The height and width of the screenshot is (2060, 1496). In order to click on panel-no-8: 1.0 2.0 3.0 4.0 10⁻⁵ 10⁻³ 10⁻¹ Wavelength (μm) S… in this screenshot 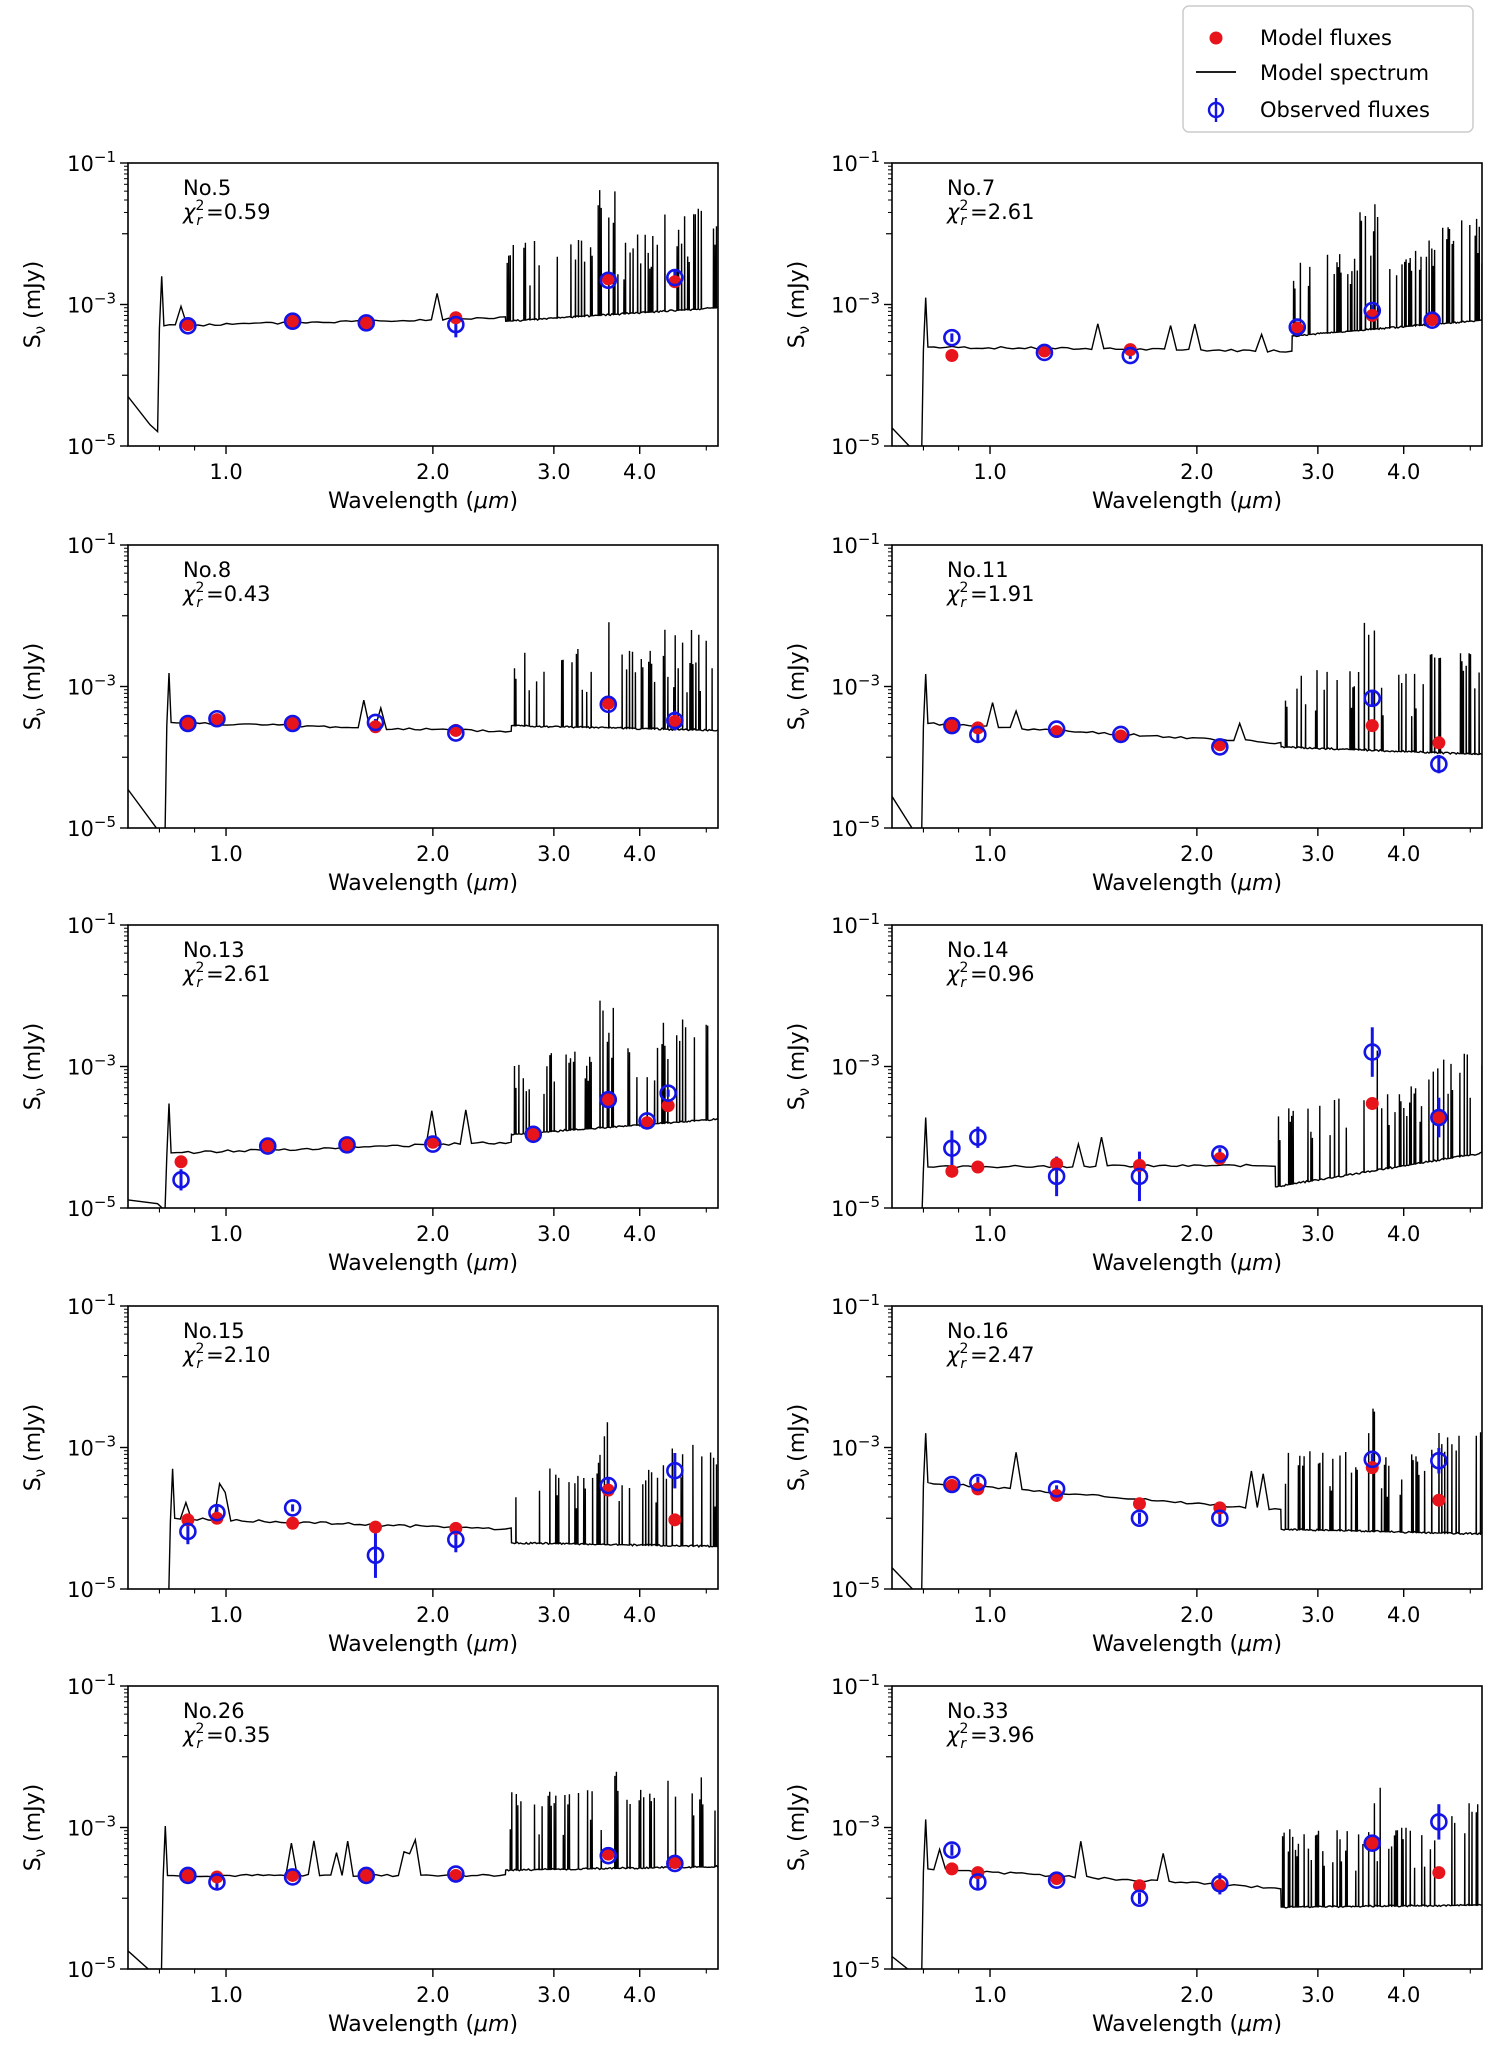, I will do `click(370, 713)`.